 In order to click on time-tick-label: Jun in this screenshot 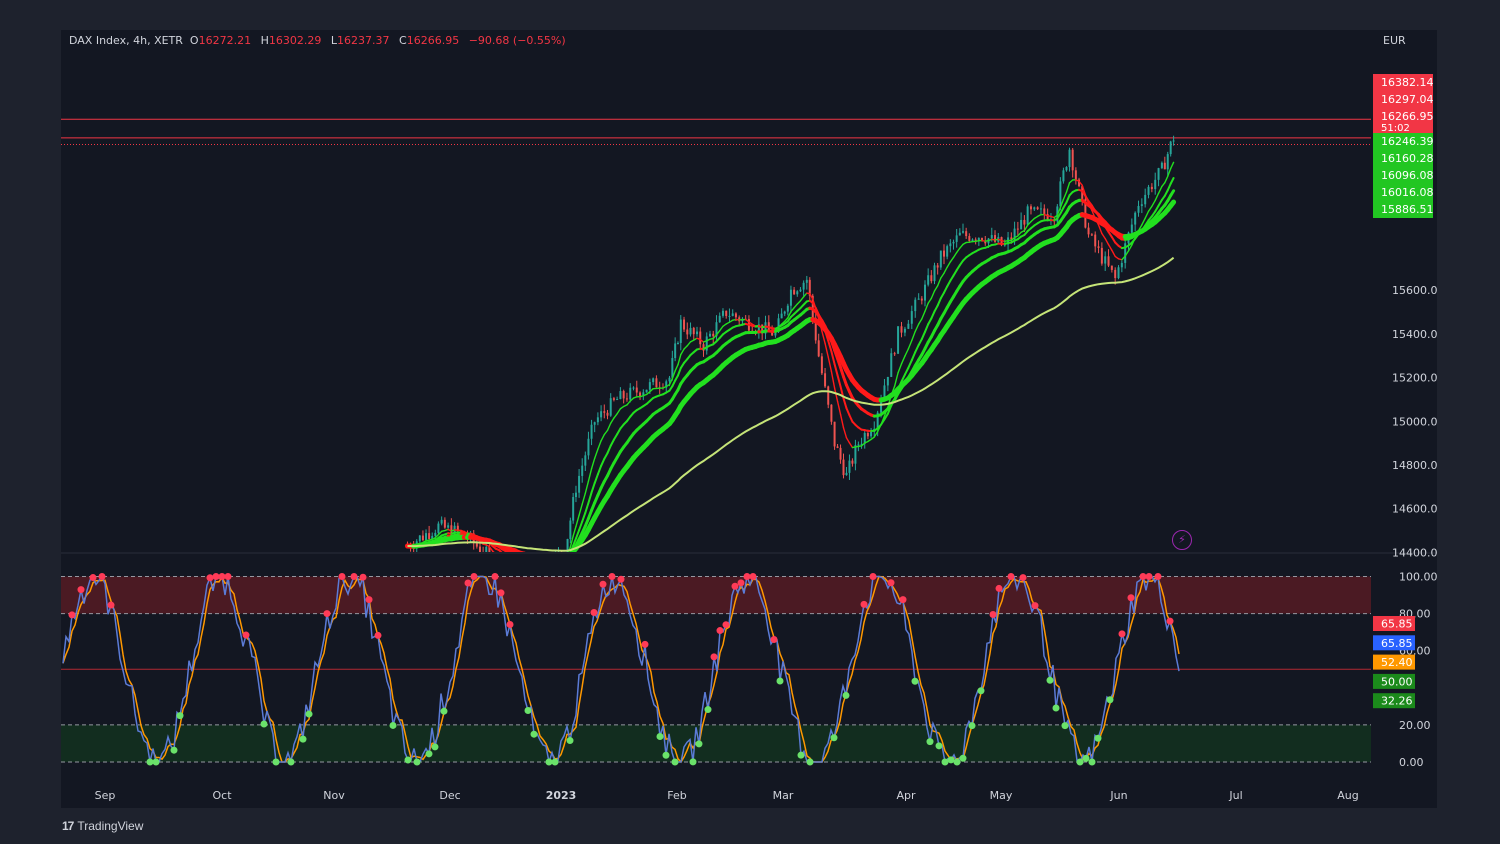, I will do `click(1118, 795)`.